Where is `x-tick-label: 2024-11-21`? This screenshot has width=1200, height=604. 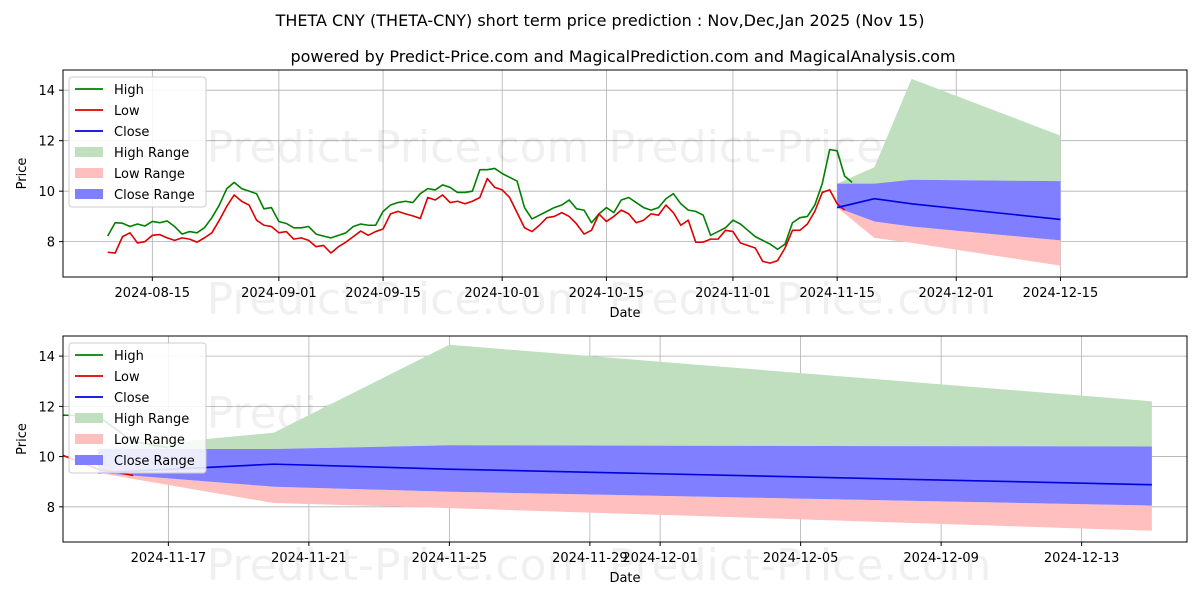
x-tick-label: 2024-11-21 is located at coordinates (309, 558).